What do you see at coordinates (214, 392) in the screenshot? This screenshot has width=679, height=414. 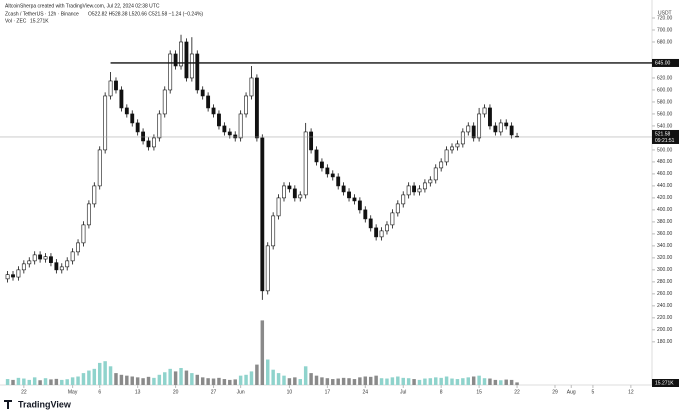 I see `x-tick-label: 27` at bounding box center [214, 392].